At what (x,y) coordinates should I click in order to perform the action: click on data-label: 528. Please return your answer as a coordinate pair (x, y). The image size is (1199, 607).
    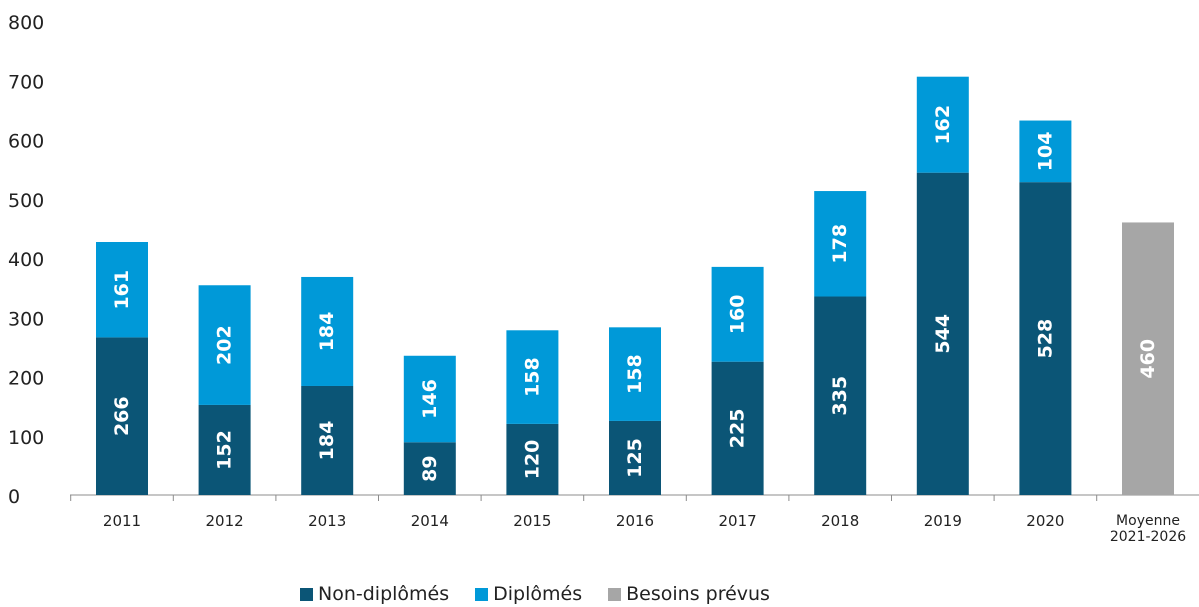
    Looking at the image, I should click on (1045, 339).